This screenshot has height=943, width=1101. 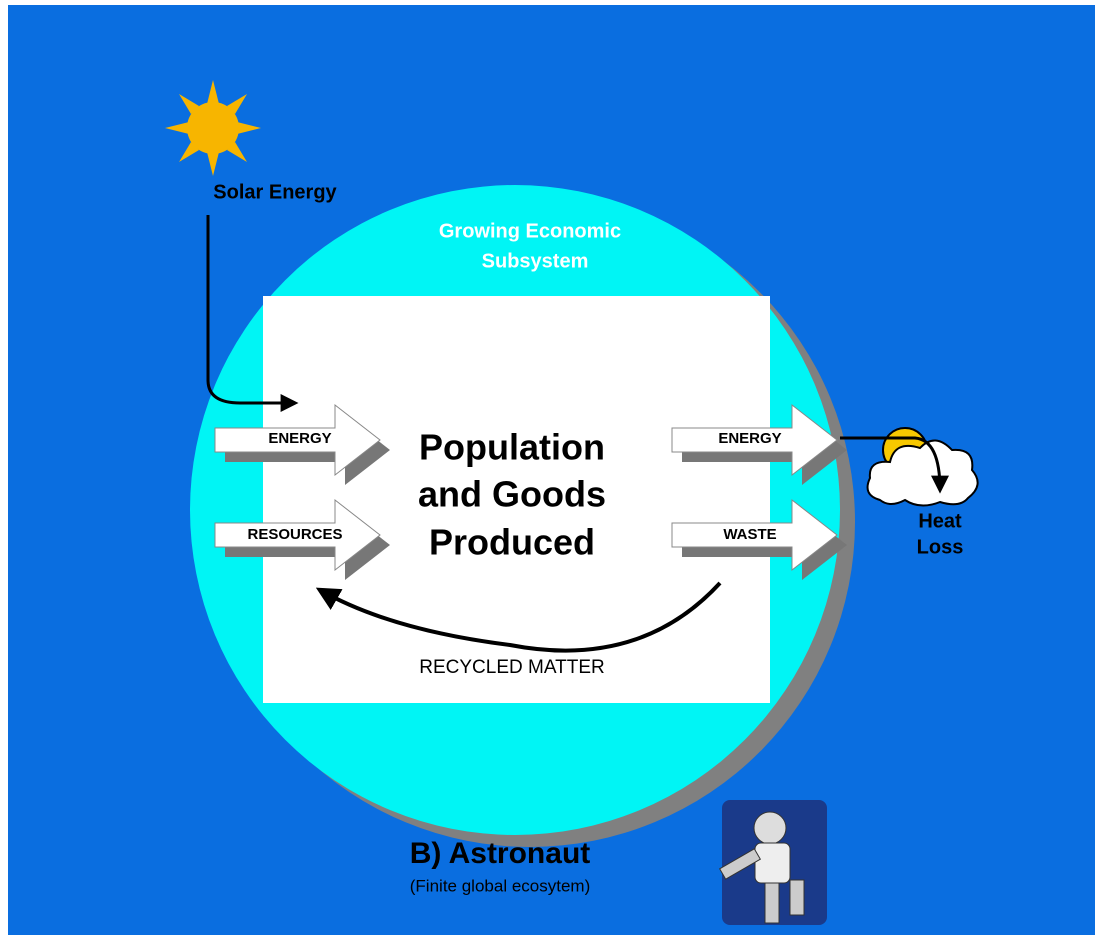 What do you see at coordinates (940, 547) in the screenshot?
I see `heat-label: Loss` at bounding box center [940, 547].